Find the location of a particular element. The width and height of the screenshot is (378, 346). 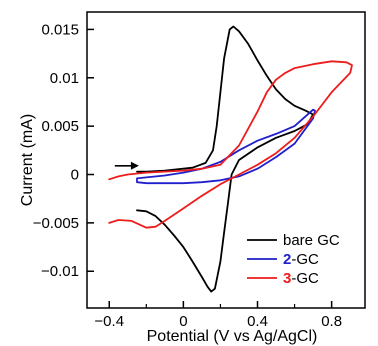

x-tick-label: 0.4 is located at coordinates (257, 321).